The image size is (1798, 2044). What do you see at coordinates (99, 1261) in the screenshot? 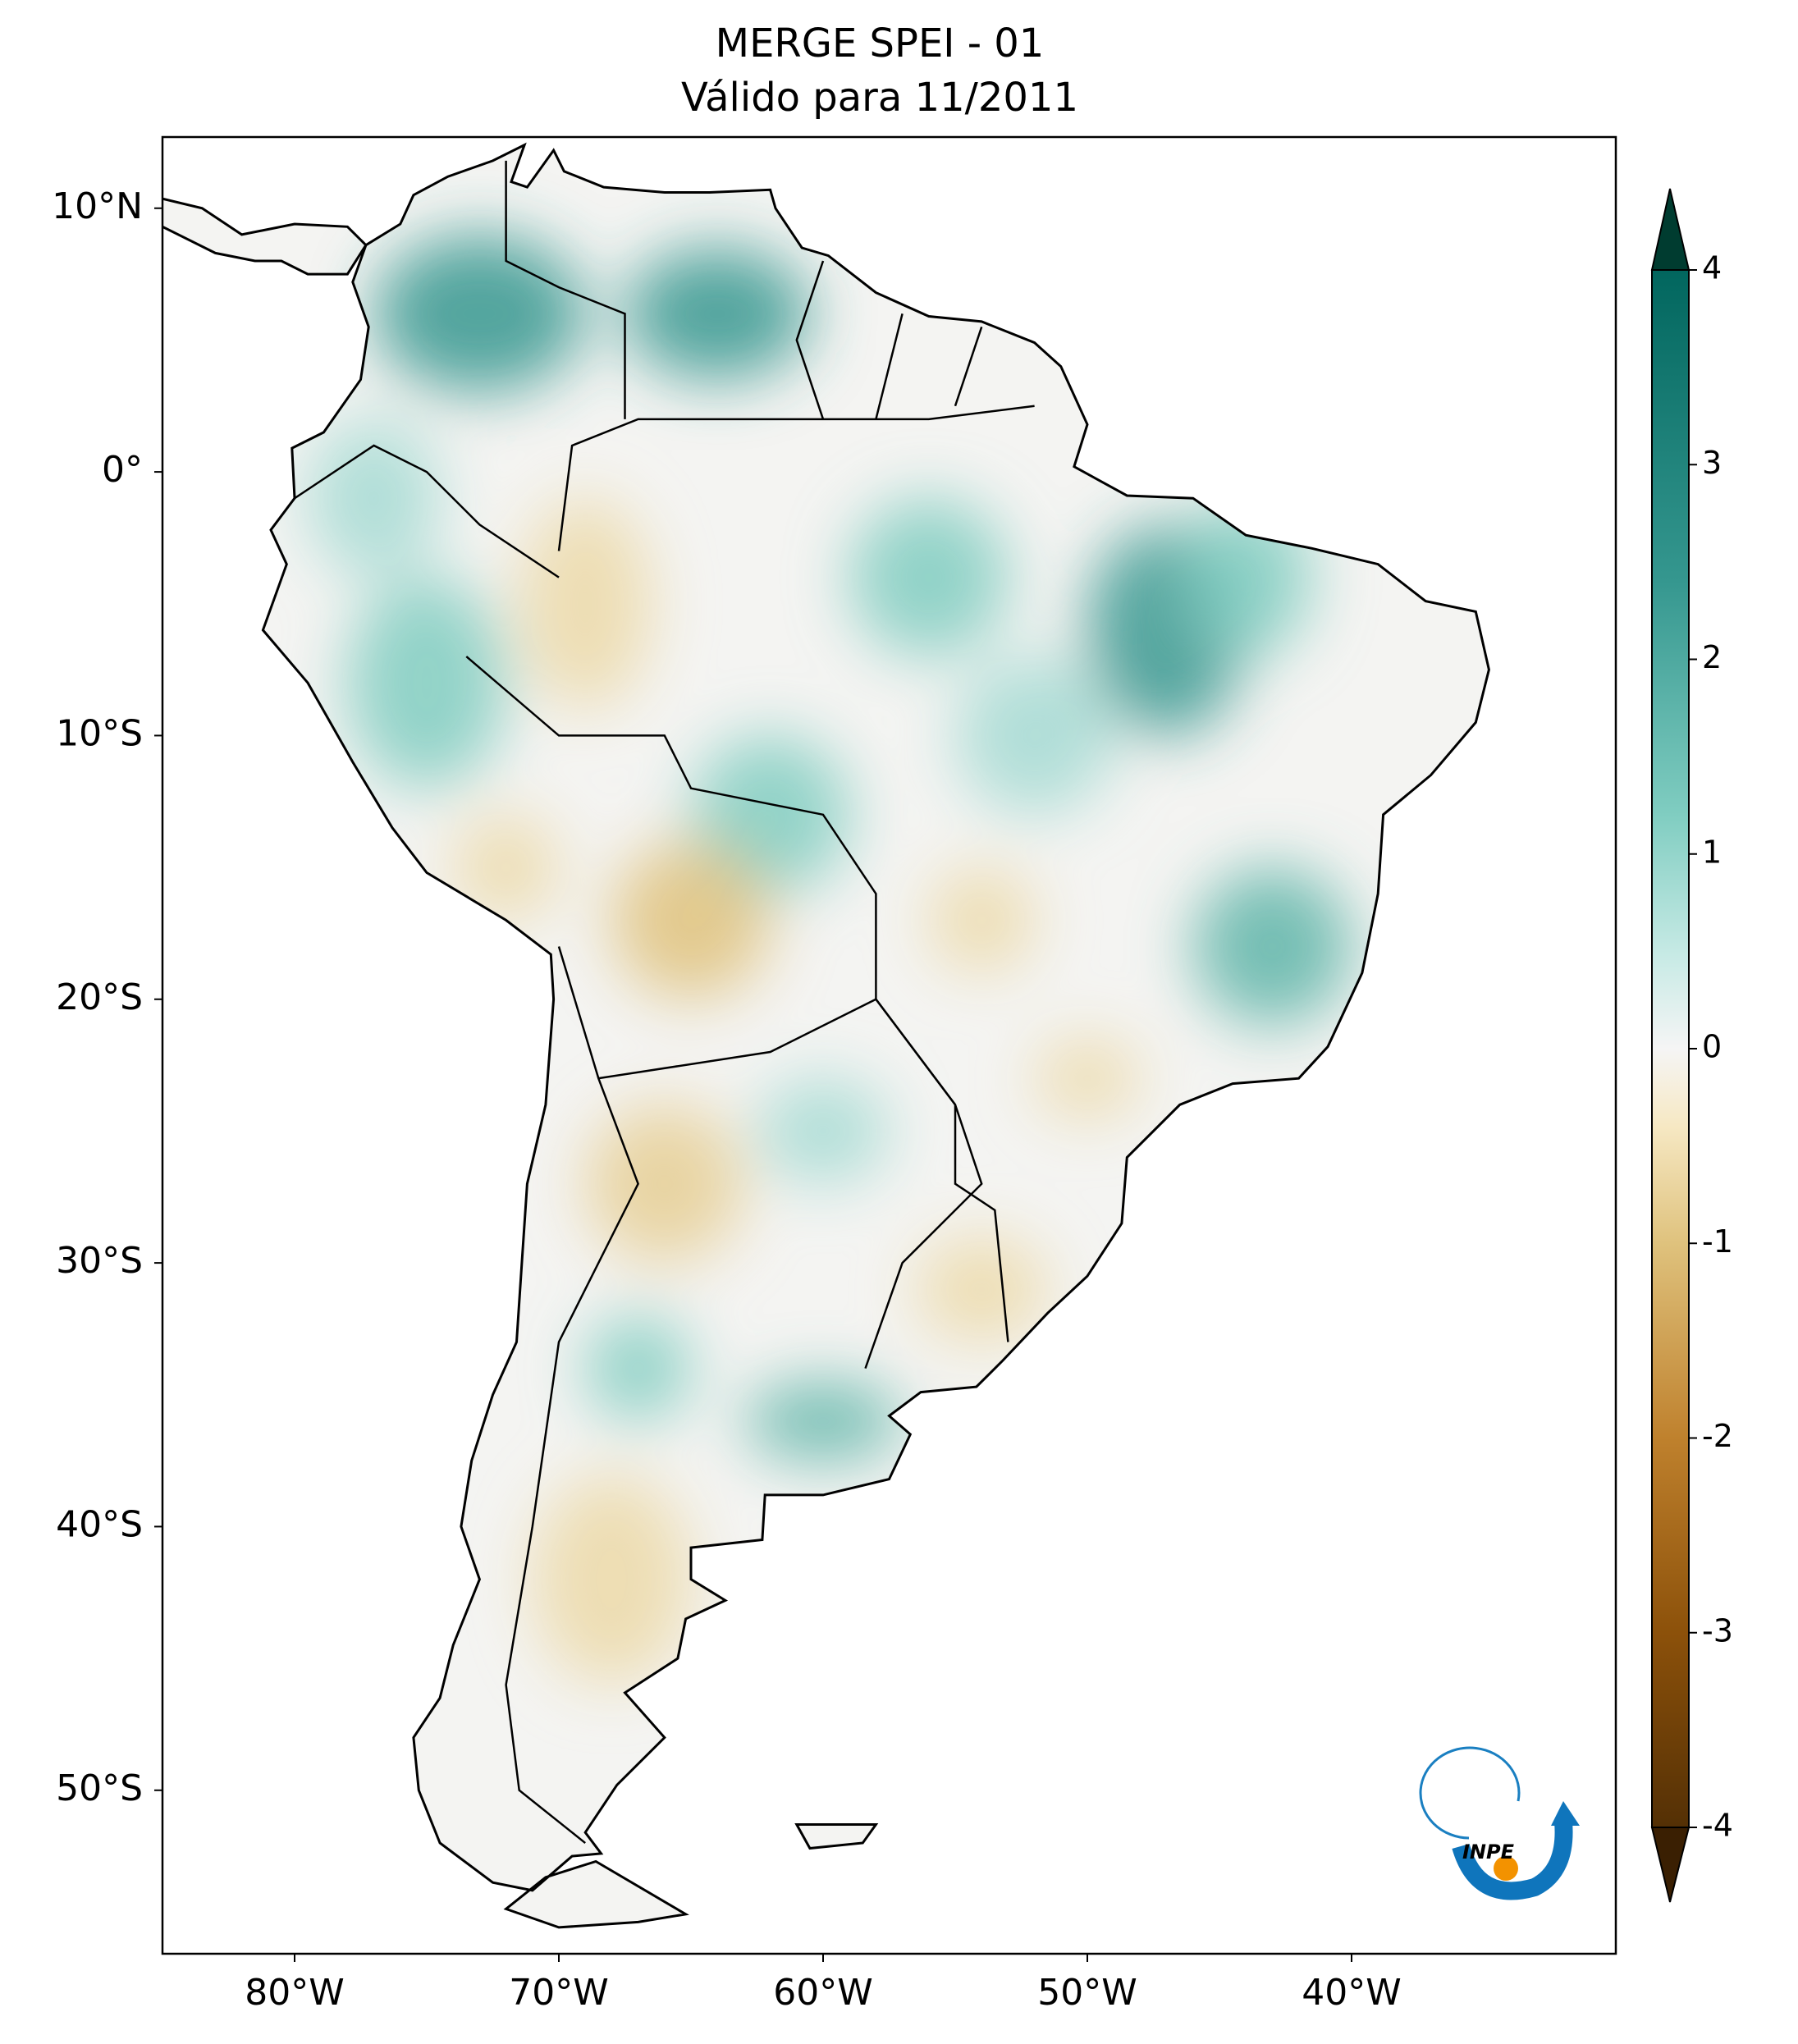
I see `y-tick-label: 30°S` at bounding box center [99, 1261].